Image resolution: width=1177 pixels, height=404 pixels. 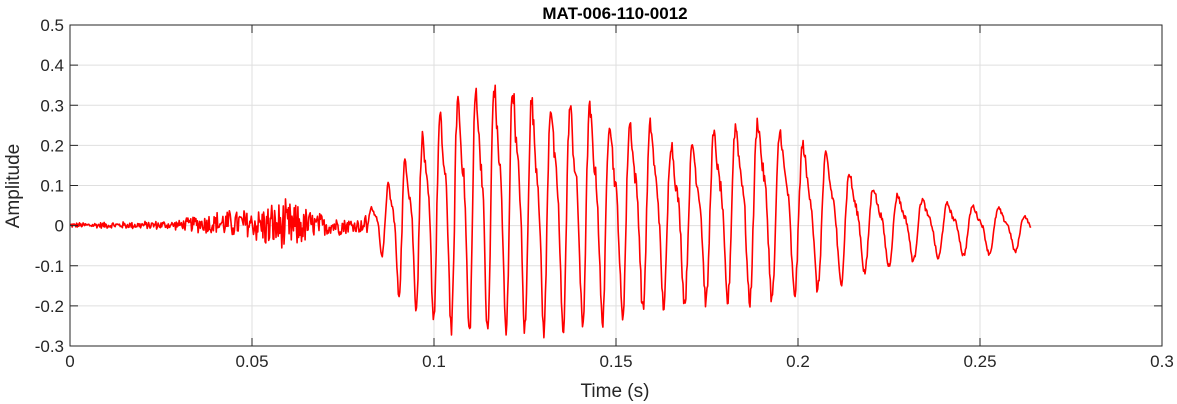 What do you see at coordinates (52, 65) in the screenshot?
I see `y-tick-label: 0.4` at bounding box center [52, 65].